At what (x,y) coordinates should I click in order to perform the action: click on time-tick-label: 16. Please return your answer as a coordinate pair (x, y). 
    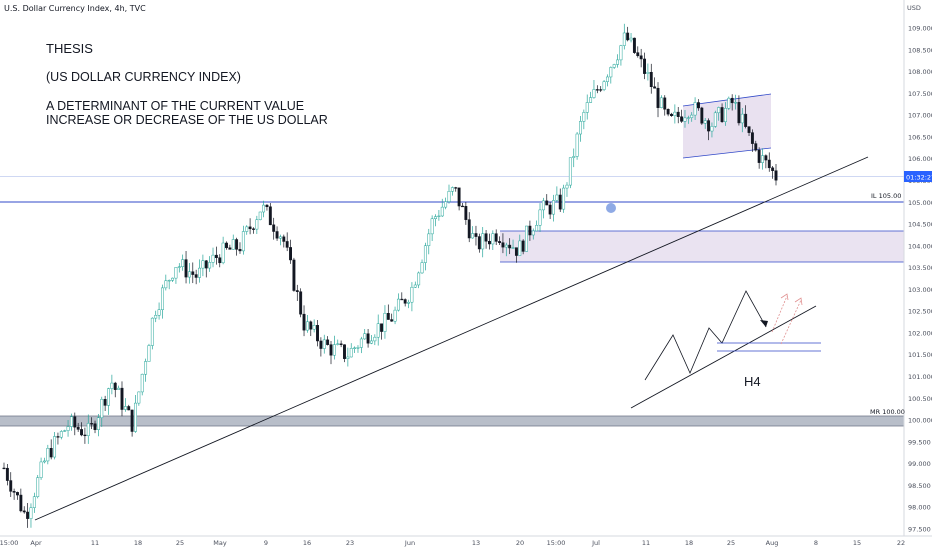
    Looking at the image, I should click on (307, 543).